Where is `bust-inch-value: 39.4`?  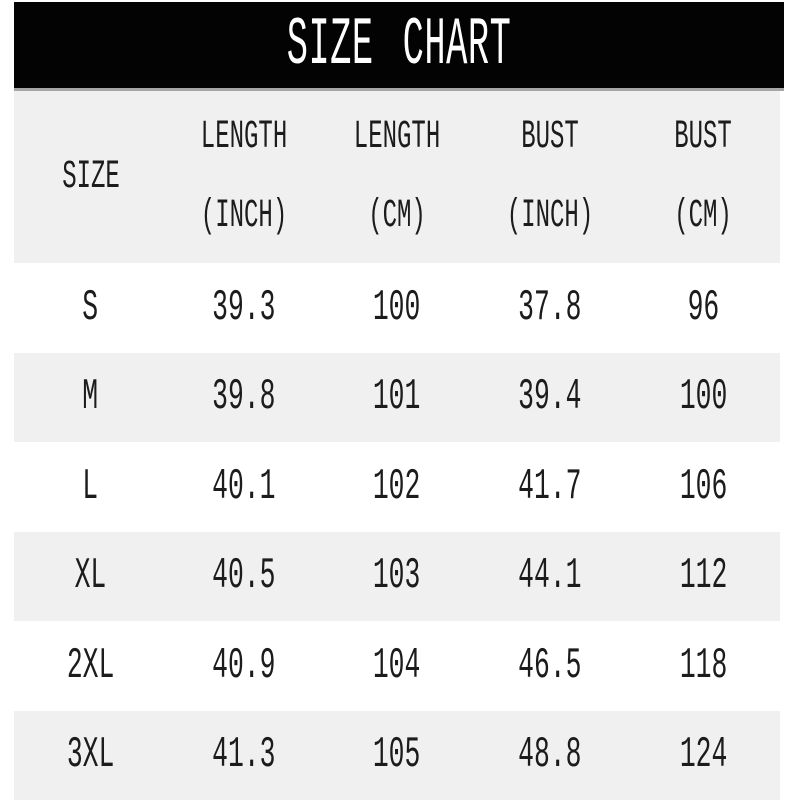
bust-inch-value: 39.4 is located at coordinates (550, 397).